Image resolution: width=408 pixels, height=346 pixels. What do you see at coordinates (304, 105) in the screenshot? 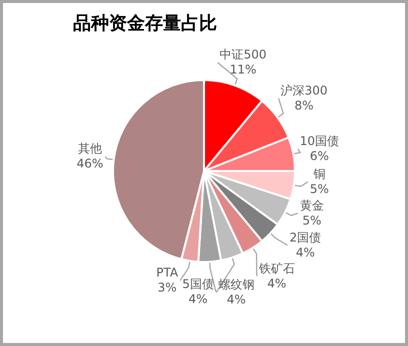
I see `data-label: 8%` at bounding box center [304, 105].